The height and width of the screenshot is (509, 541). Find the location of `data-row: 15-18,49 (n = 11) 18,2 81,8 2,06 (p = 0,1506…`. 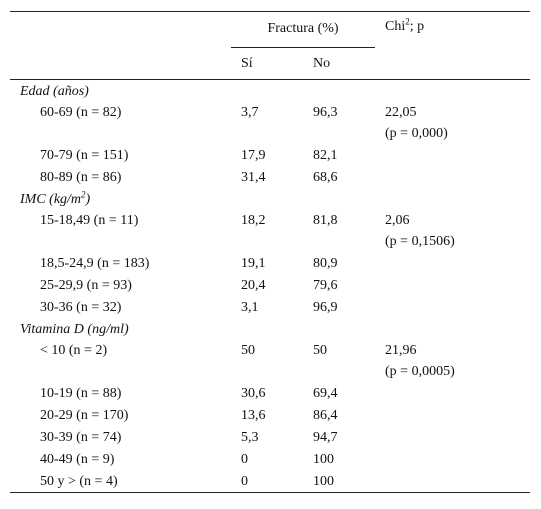

data-row: 15-18,49 (n = 11) 18,2 81,8 2,06 (p = 0,1506… is located at coordinates (270, 231).